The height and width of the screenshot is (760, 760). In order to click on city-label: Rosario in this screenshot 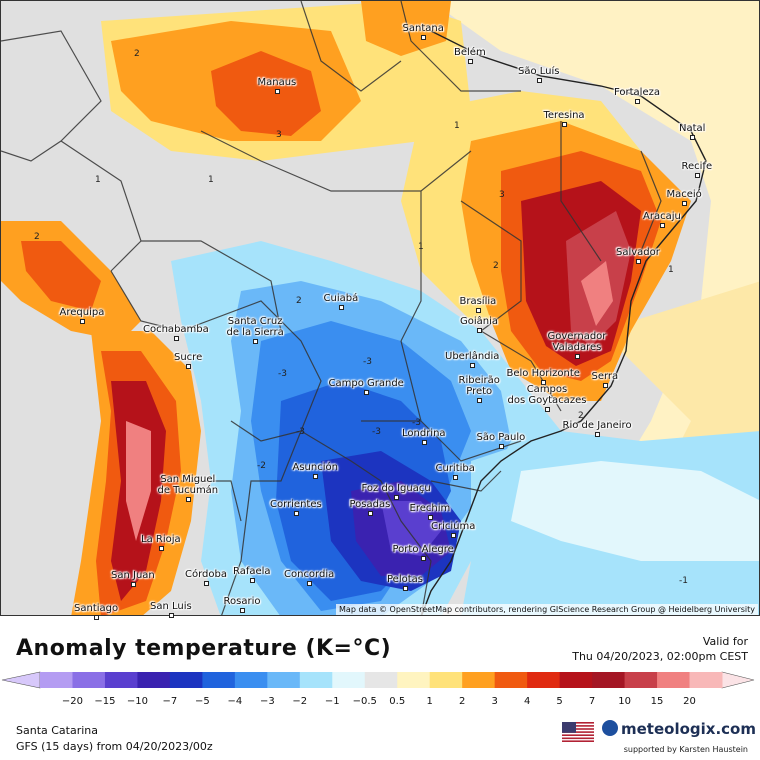, I will do `click(242, 601)`.